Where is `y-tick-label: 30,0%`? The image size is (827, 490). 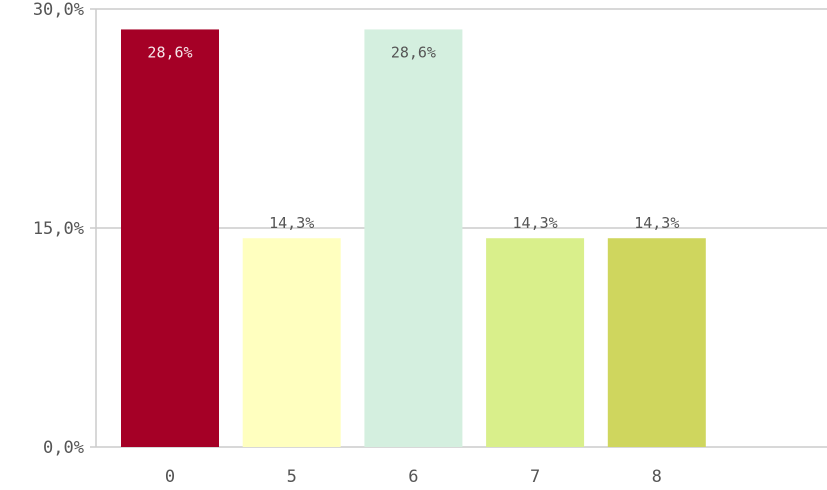
y-tick-label: 30,0% is located at coordinates (58, 10).